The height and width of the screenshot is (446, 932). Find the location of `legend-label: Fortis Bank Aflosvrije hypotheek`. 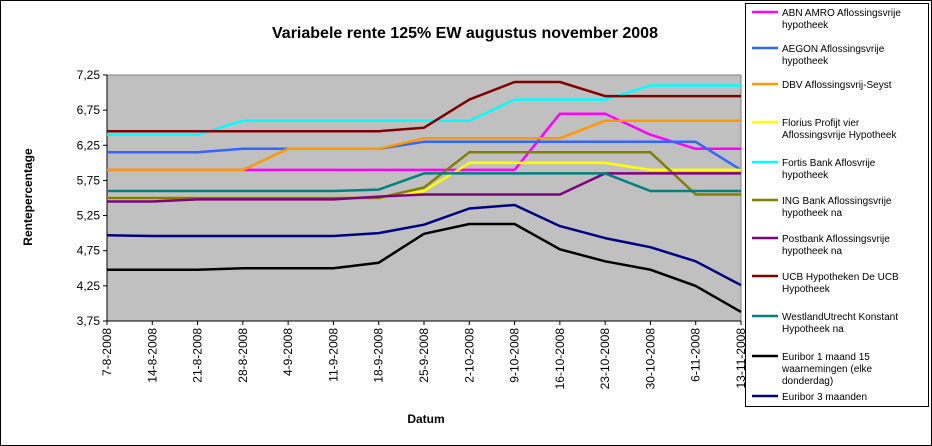

legend-label: Fortis Bank Aflosvrije hypotheek is located at coordinates (829, 169).